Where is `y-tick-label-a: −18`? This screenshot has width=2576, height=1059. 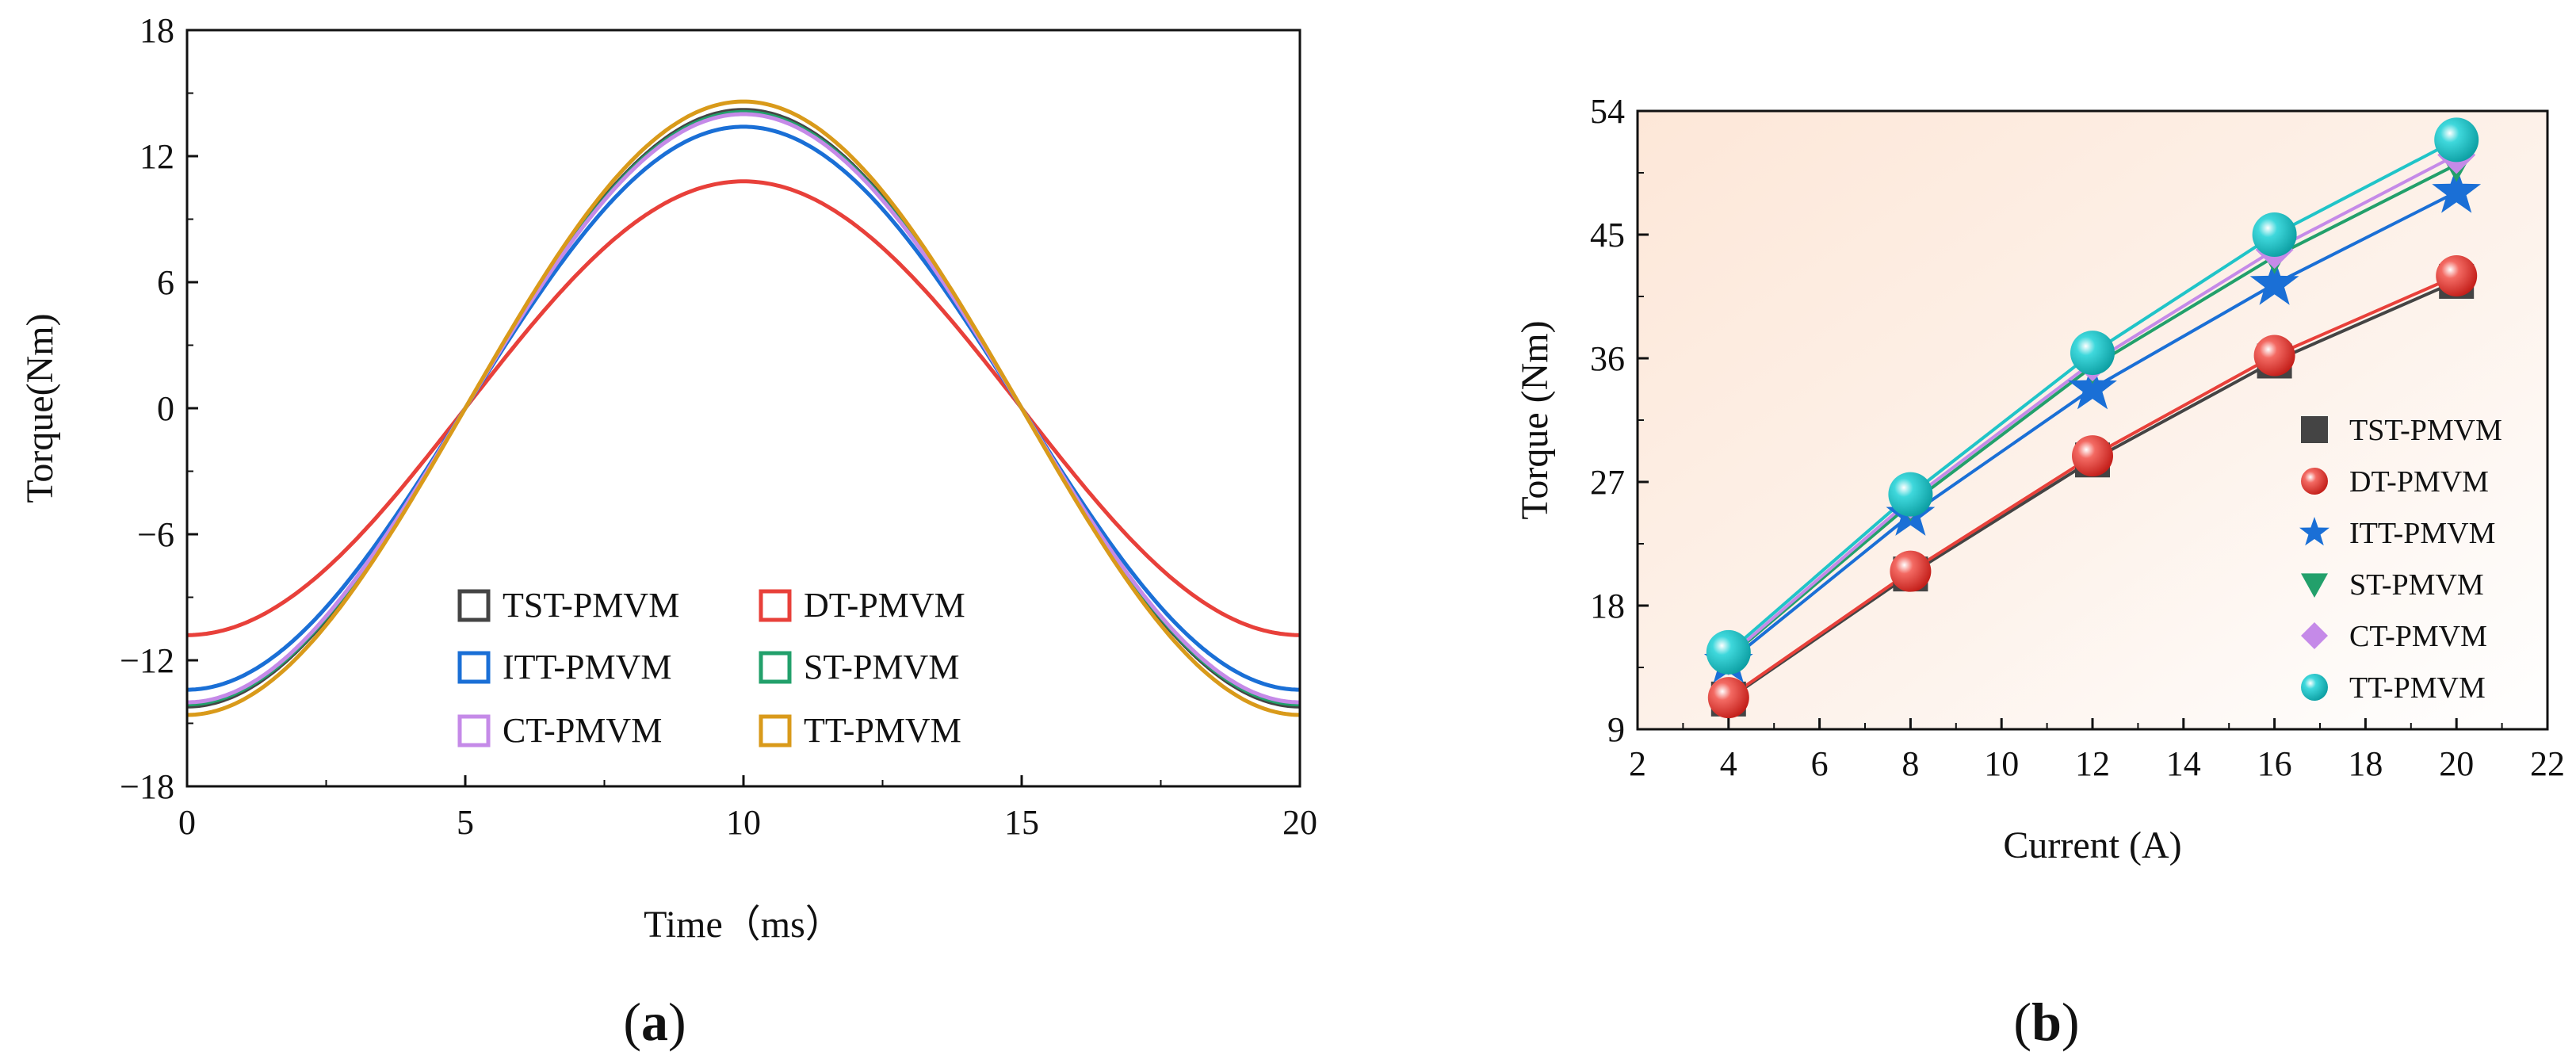
y-tick-label-a: −18 is located at coordinates (147, 786).